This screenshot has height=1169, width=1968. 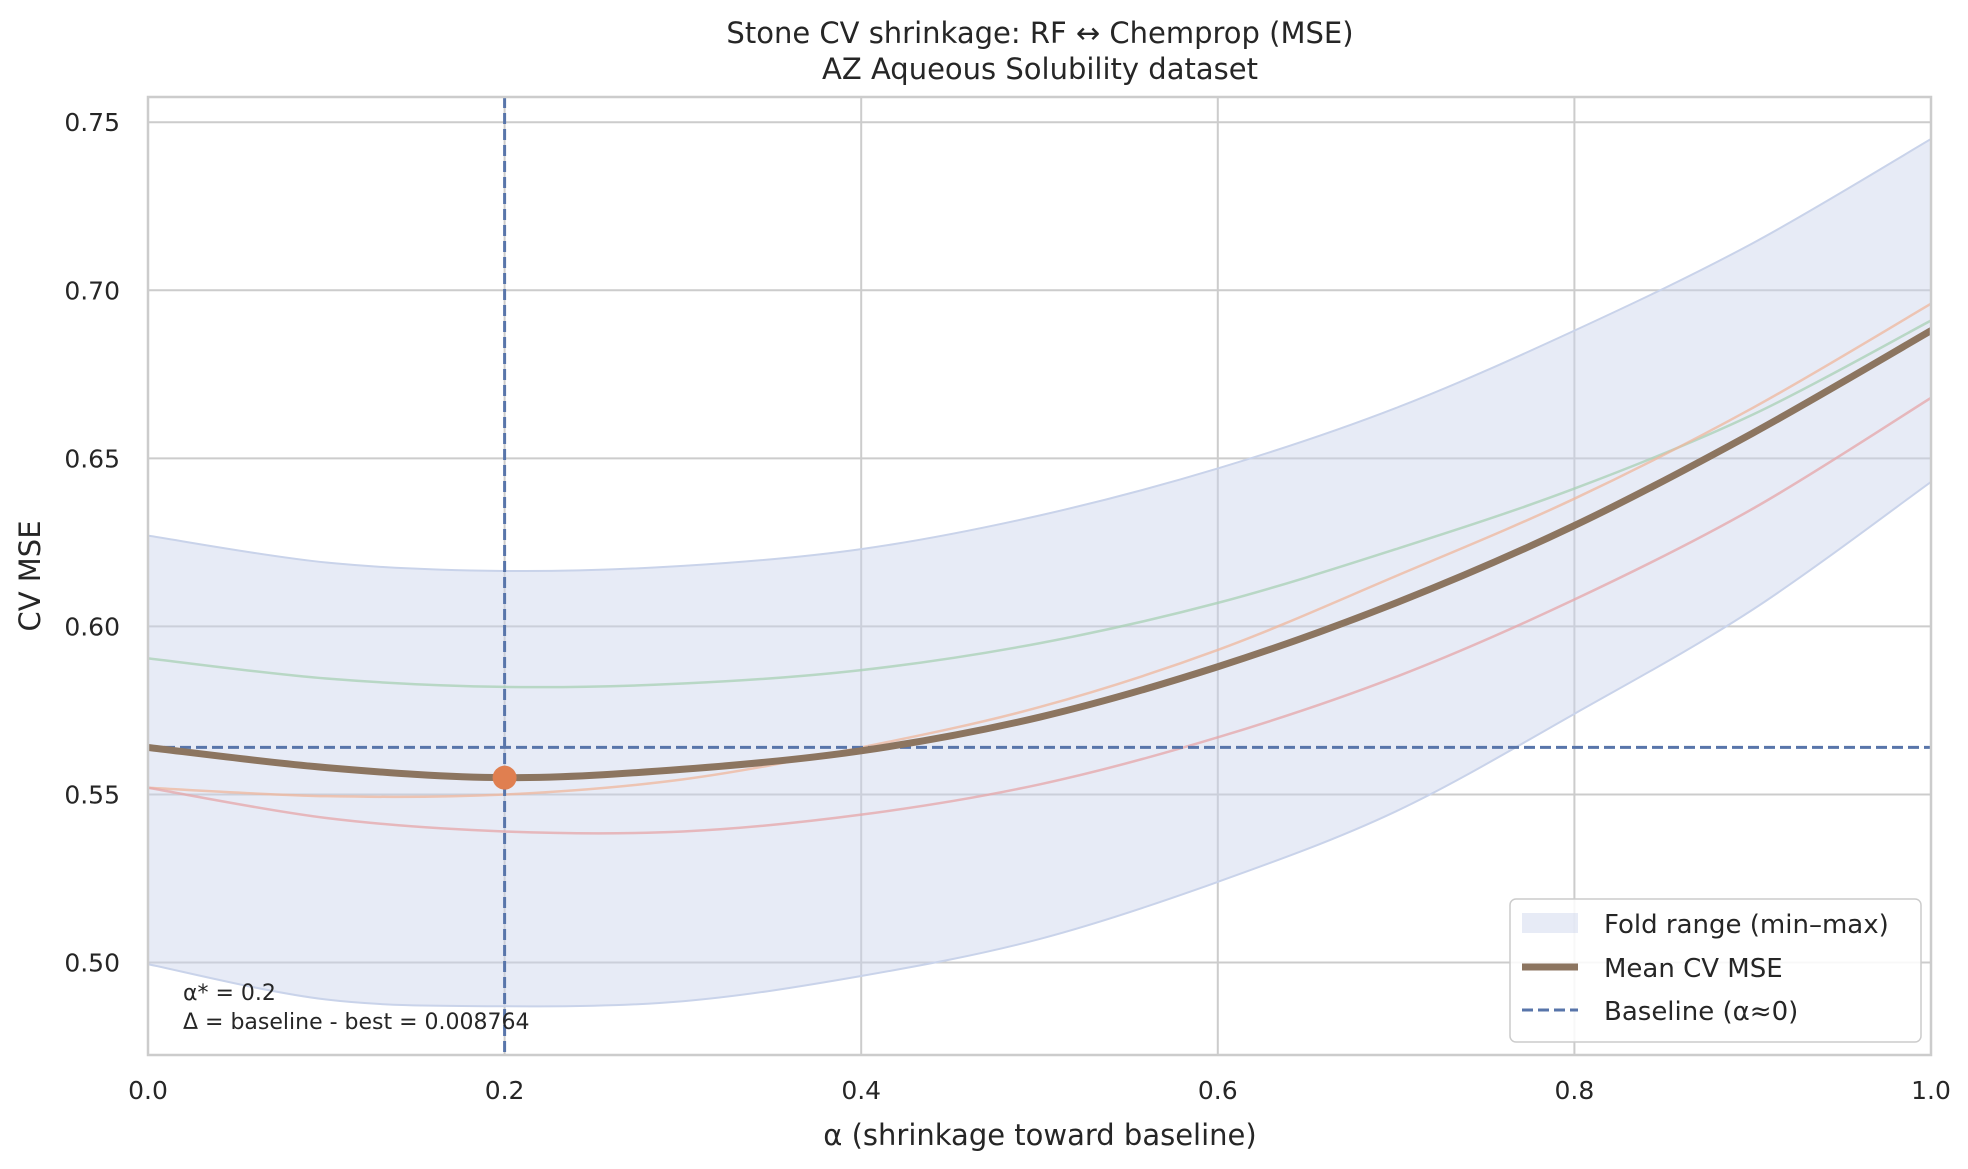 I want to click on chart-subtitle: AZ Aqueous Solubility dataset, so click(x=1040, y=69).